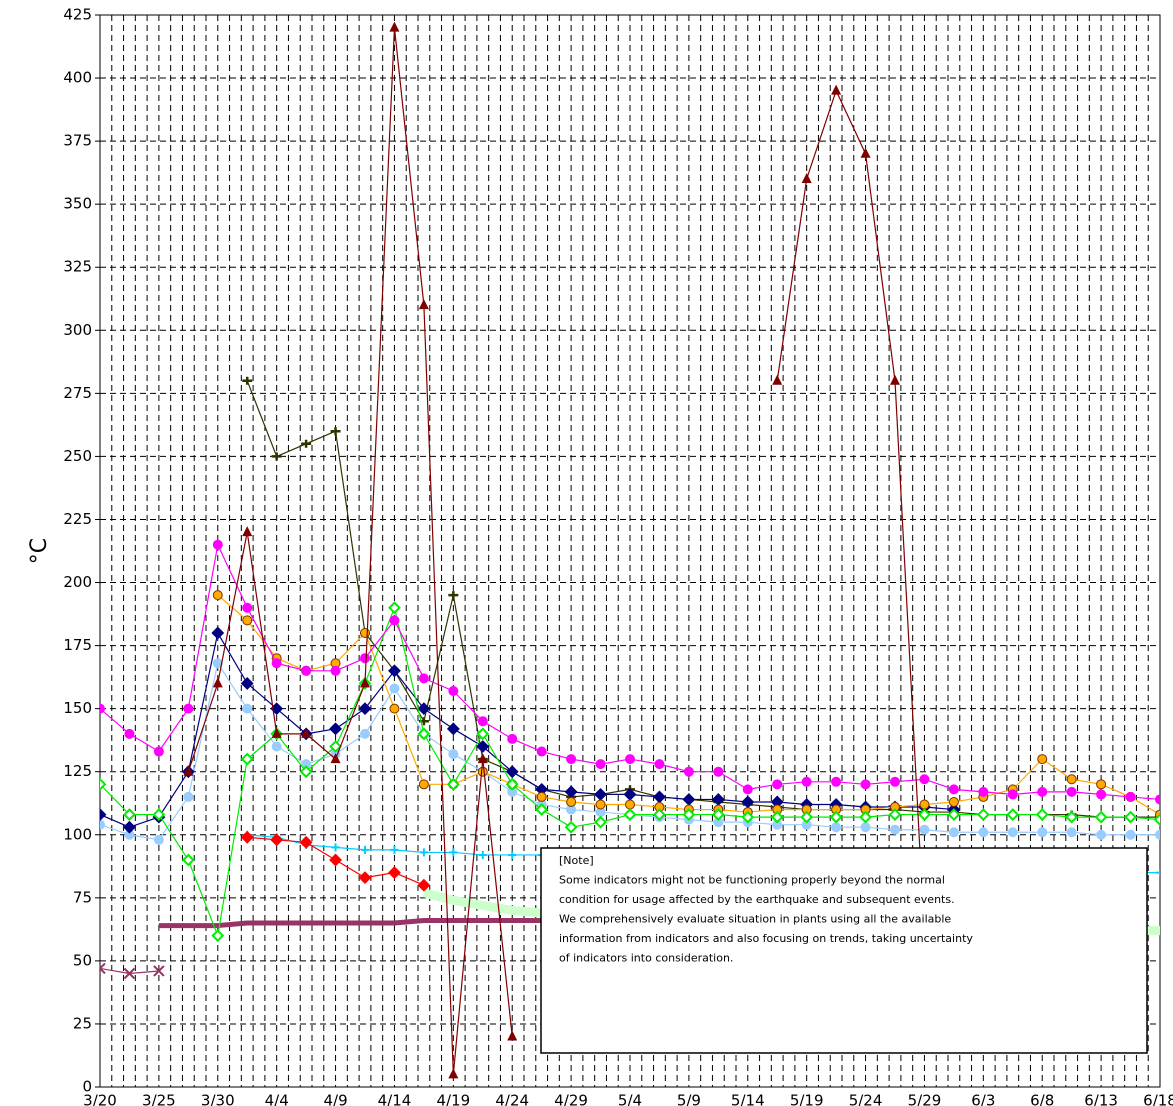 This screenshot has height=1106, width=1173. What do you see at coordinates (571, 1099) in the screenshot?
I see `x-tick-label: 4/29` at bounding box center [571, 1099].